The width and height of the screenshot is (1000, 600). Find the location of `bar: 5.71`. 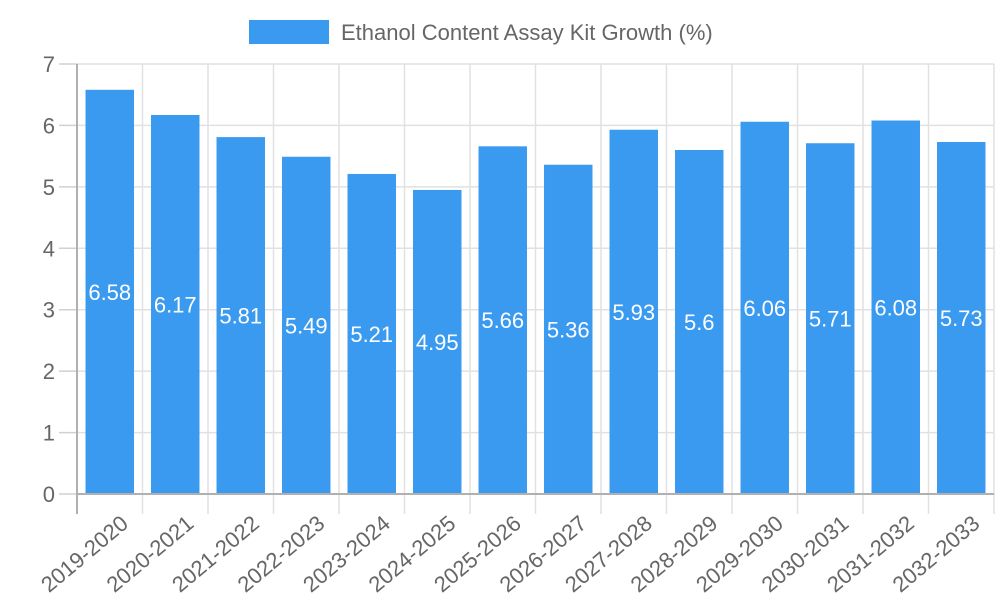

bar: 5.71 is located at coordinates (830, 318).